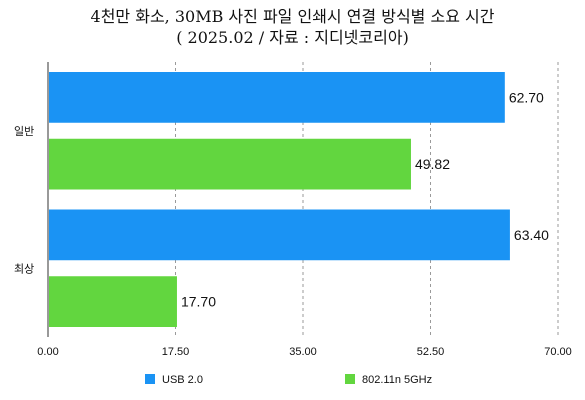 The width and height of the screenshot is (585, 400). What do you see at coordinates (288, 380) in the screenshot?
I see `legend: USB 2.0 802.11n 5GHz` at bounding box center [288, 380].